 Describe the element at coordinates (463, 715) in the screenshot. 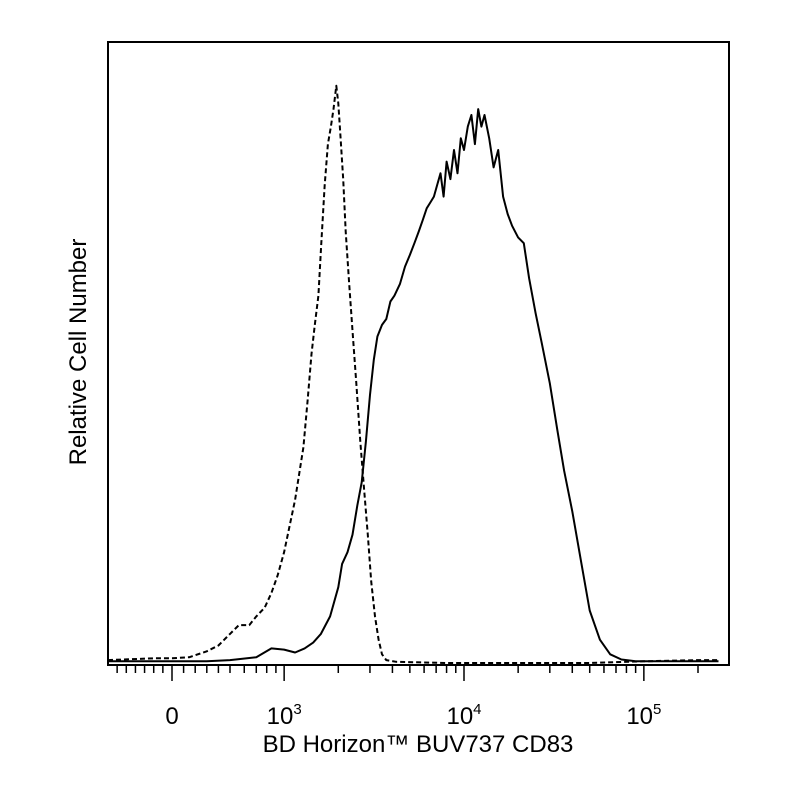

I see `x-tick-label: 10⁴` at that location.